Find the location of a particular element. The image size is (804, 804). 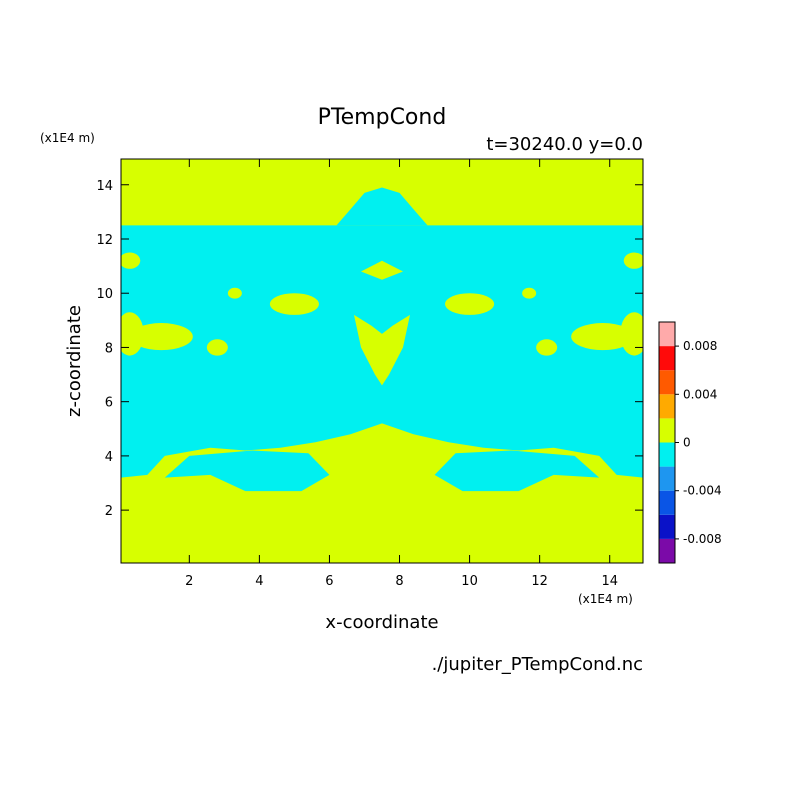

y-tick-label: 12 is located at coordinates (104, 240).